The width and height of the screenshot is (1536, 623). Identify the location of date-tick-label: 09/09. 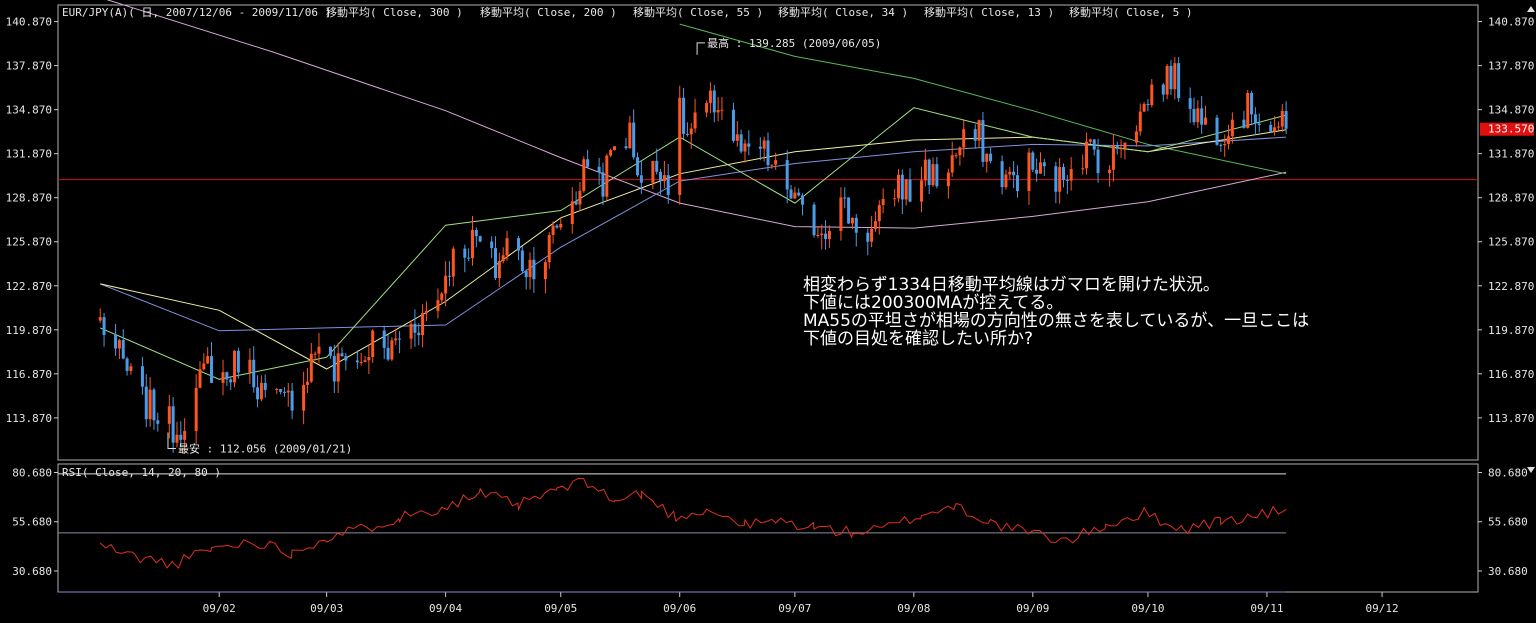
(1032, 608).